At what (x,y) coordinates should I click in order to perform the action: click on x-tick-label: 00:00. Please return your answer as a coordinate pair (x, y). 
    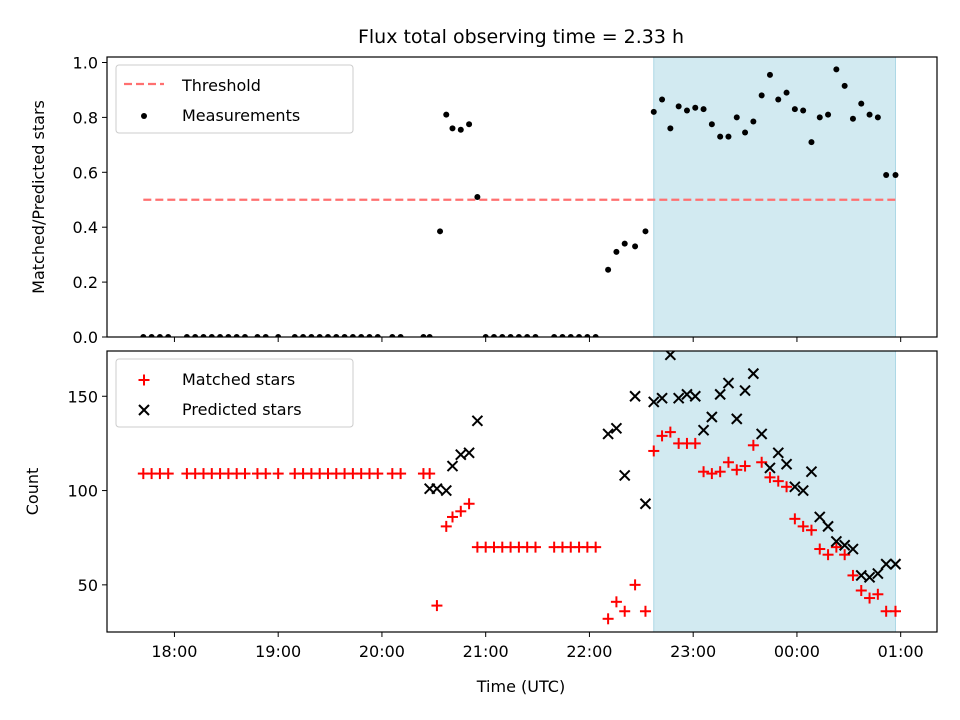
    Looking at the image, I should click on (797, 651).